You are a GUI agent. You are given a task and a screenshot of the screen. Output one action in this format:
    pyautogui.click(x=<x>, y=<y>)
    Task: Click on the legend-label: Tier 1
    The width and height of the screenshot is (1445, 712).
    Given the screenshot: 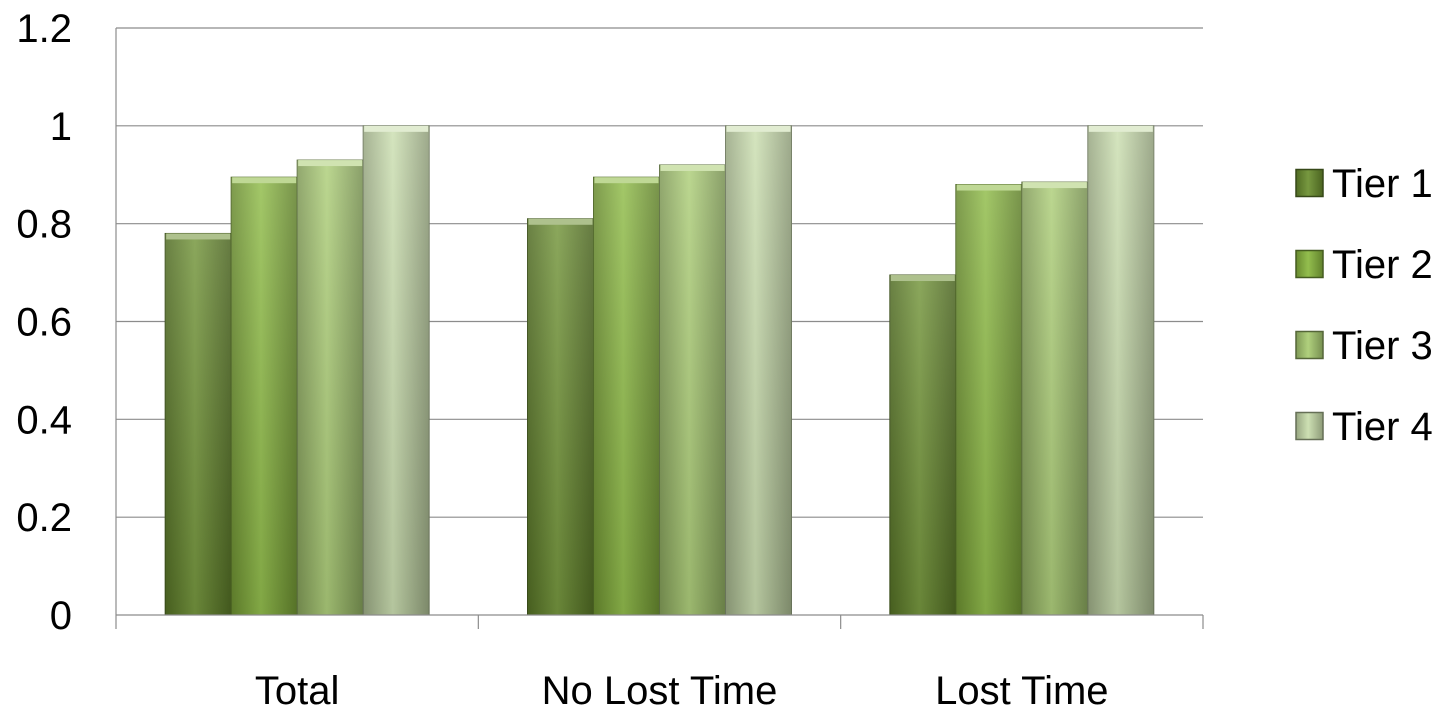 What is the action you would take?
    pyautogui.click(x=1382, y=184)
    